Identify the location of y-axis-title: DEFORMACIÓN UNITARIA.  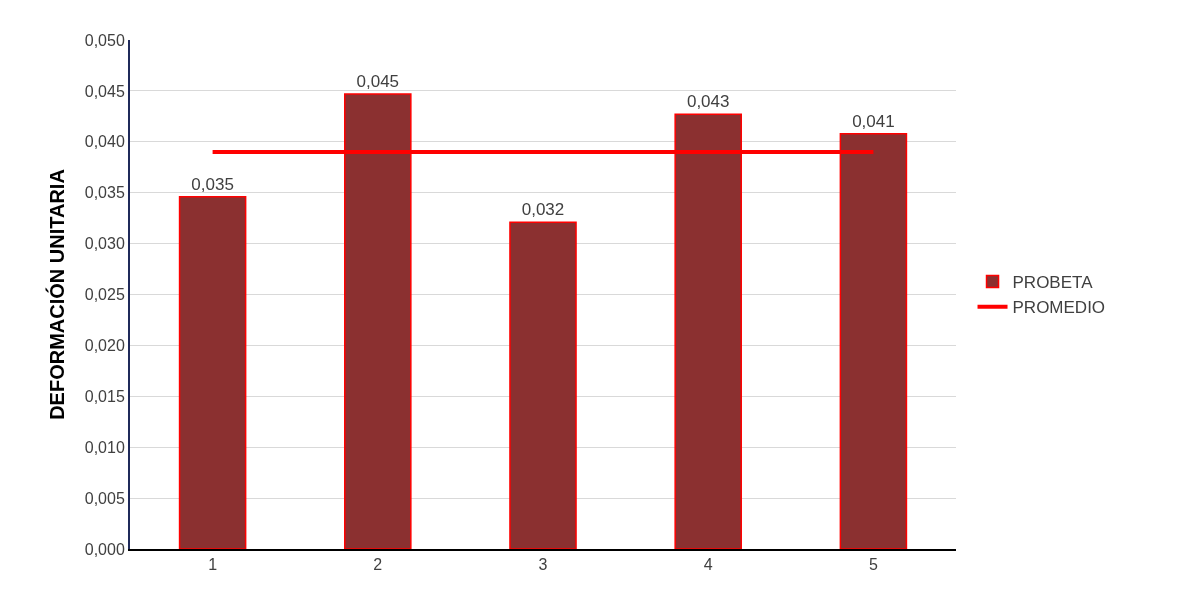
(56, 294).